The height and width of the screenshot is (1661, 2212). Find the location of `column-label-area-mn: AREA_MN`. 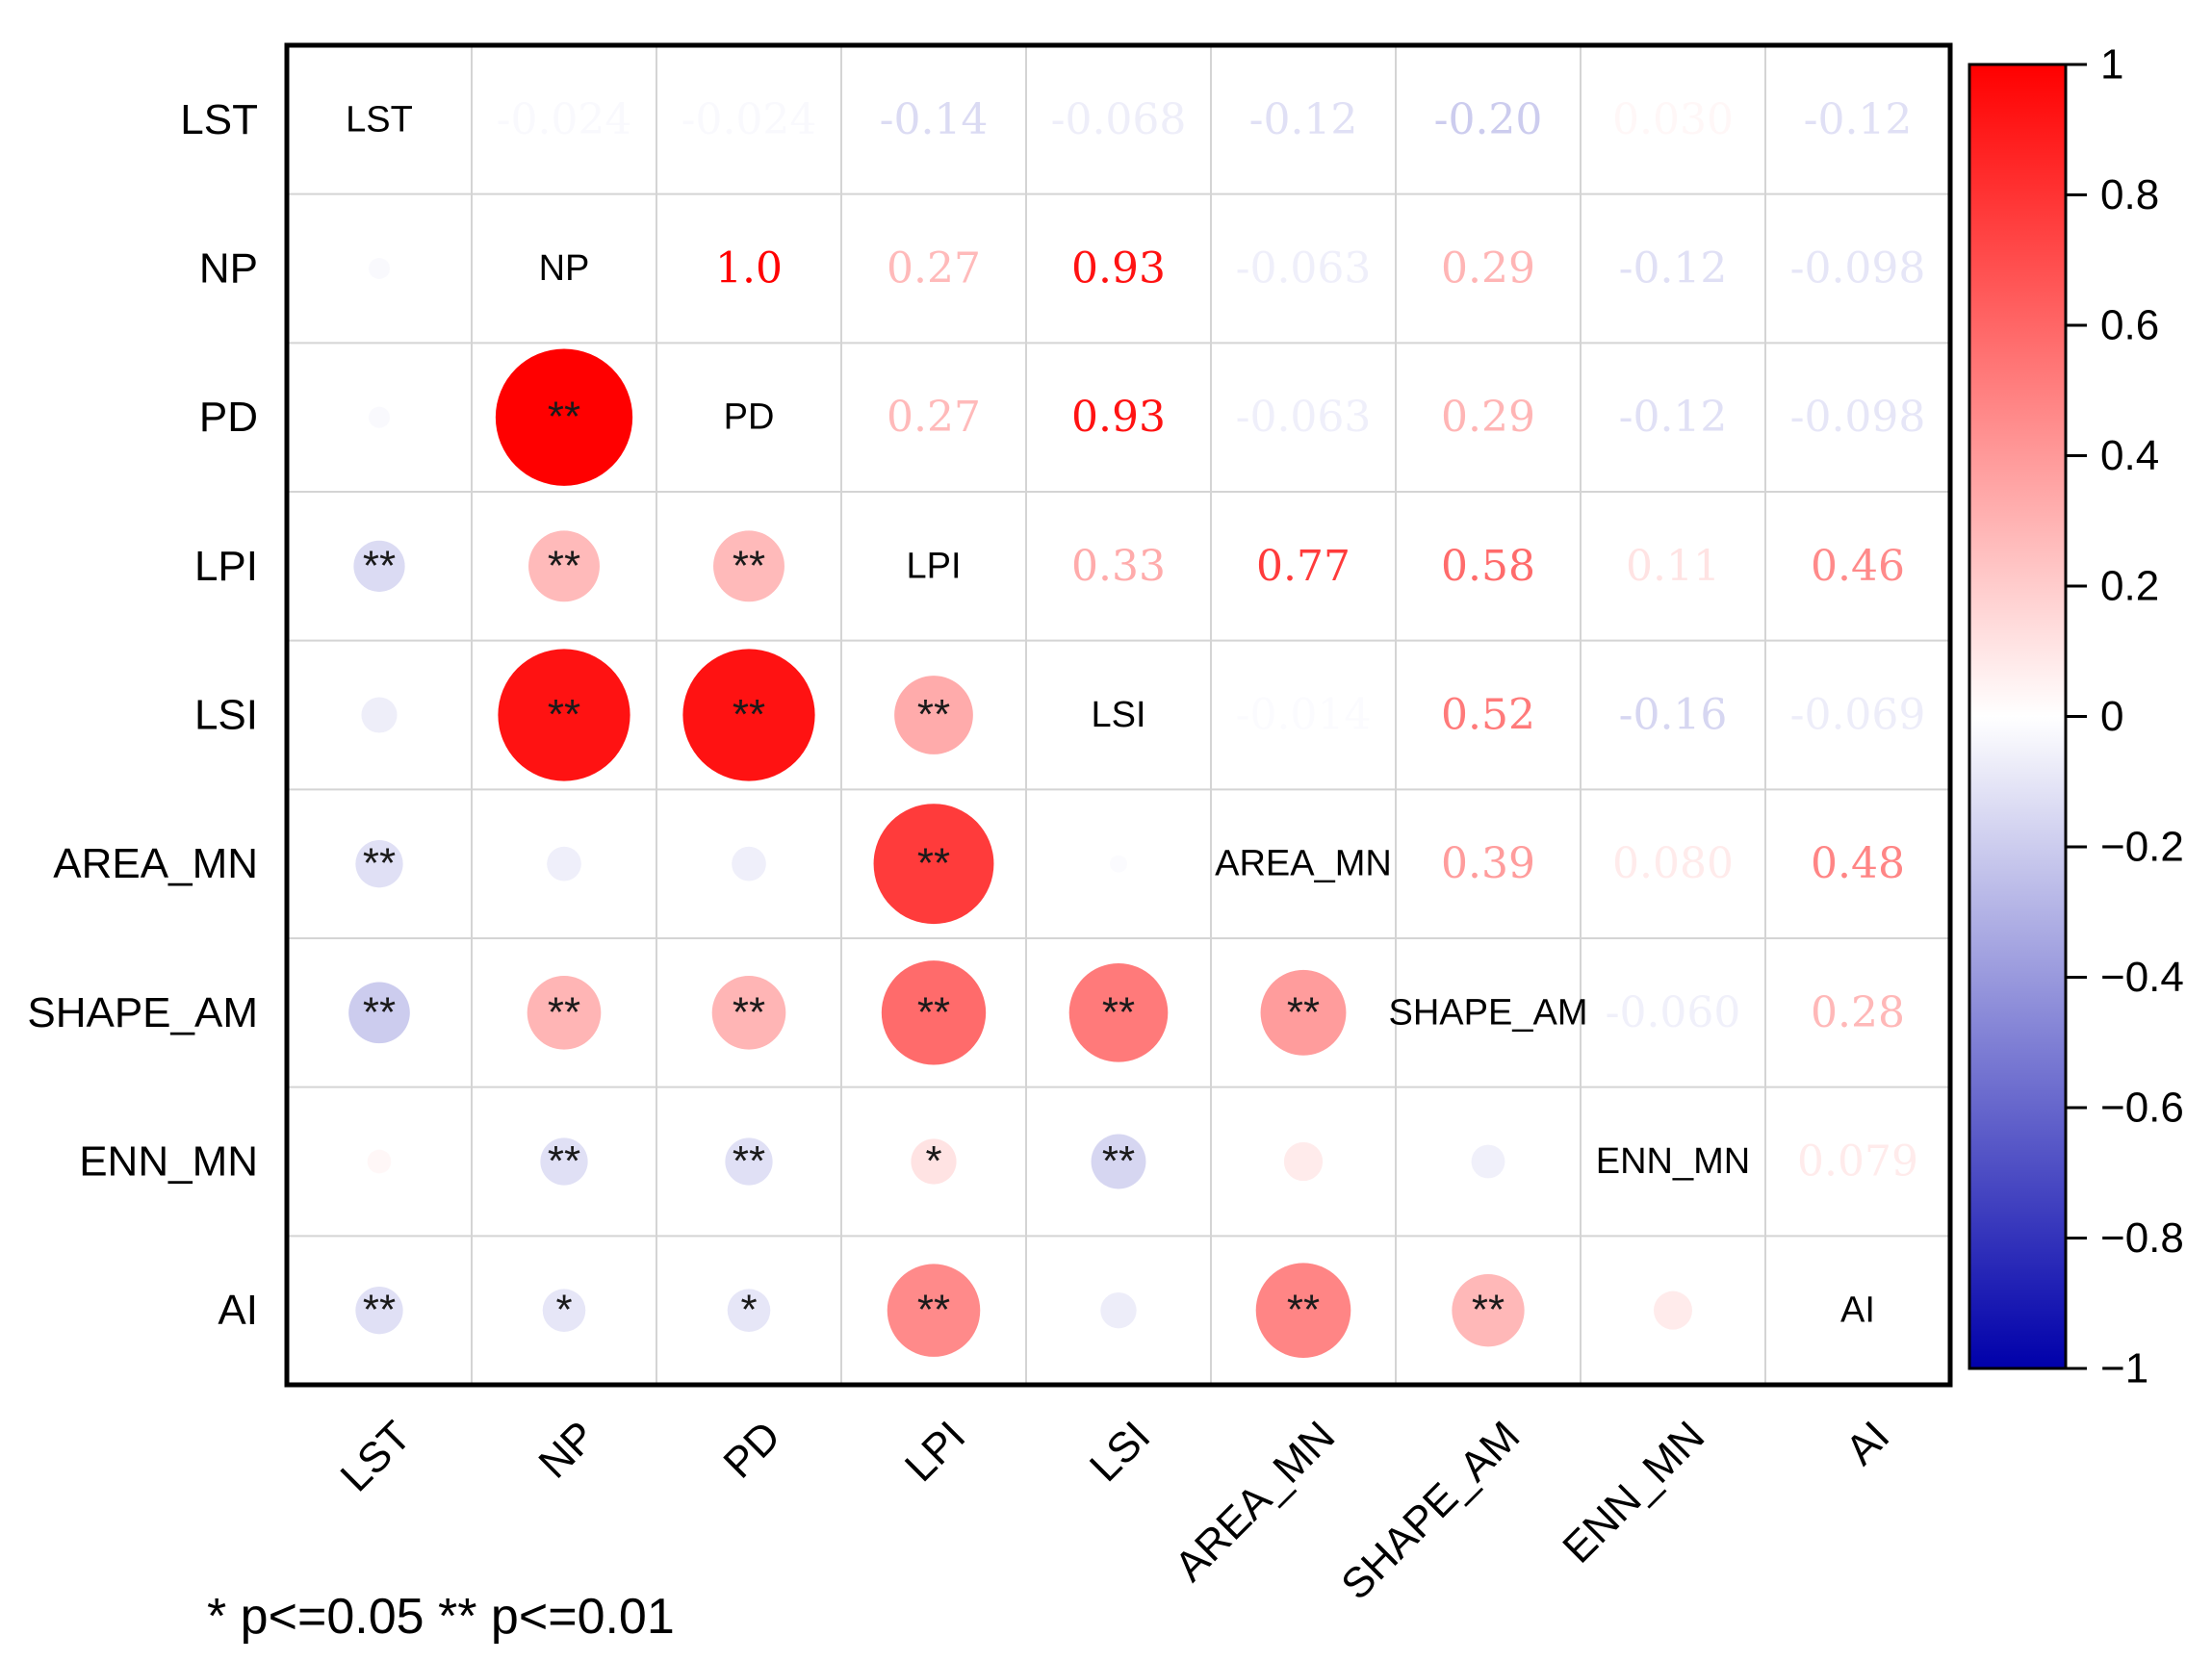

column-label-area-mn: AREA_MN is located at coordinates (1255, 1502).